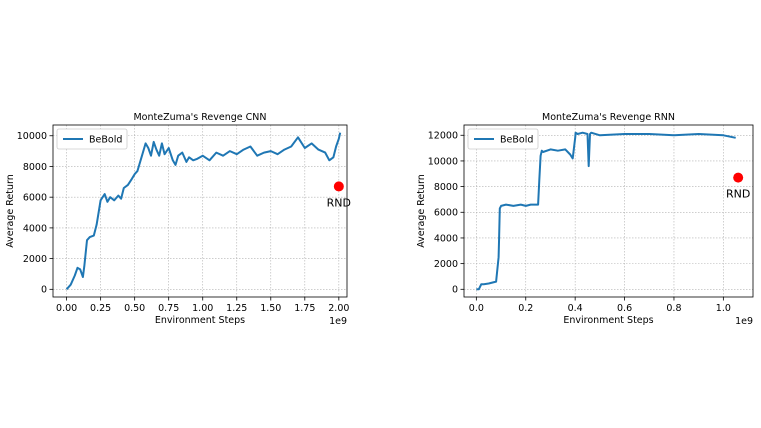 Image resolution: width=761 pixels, height=428 pixels. I want to click on cnn-x-tick-label: 0.25, so click(100, 308).